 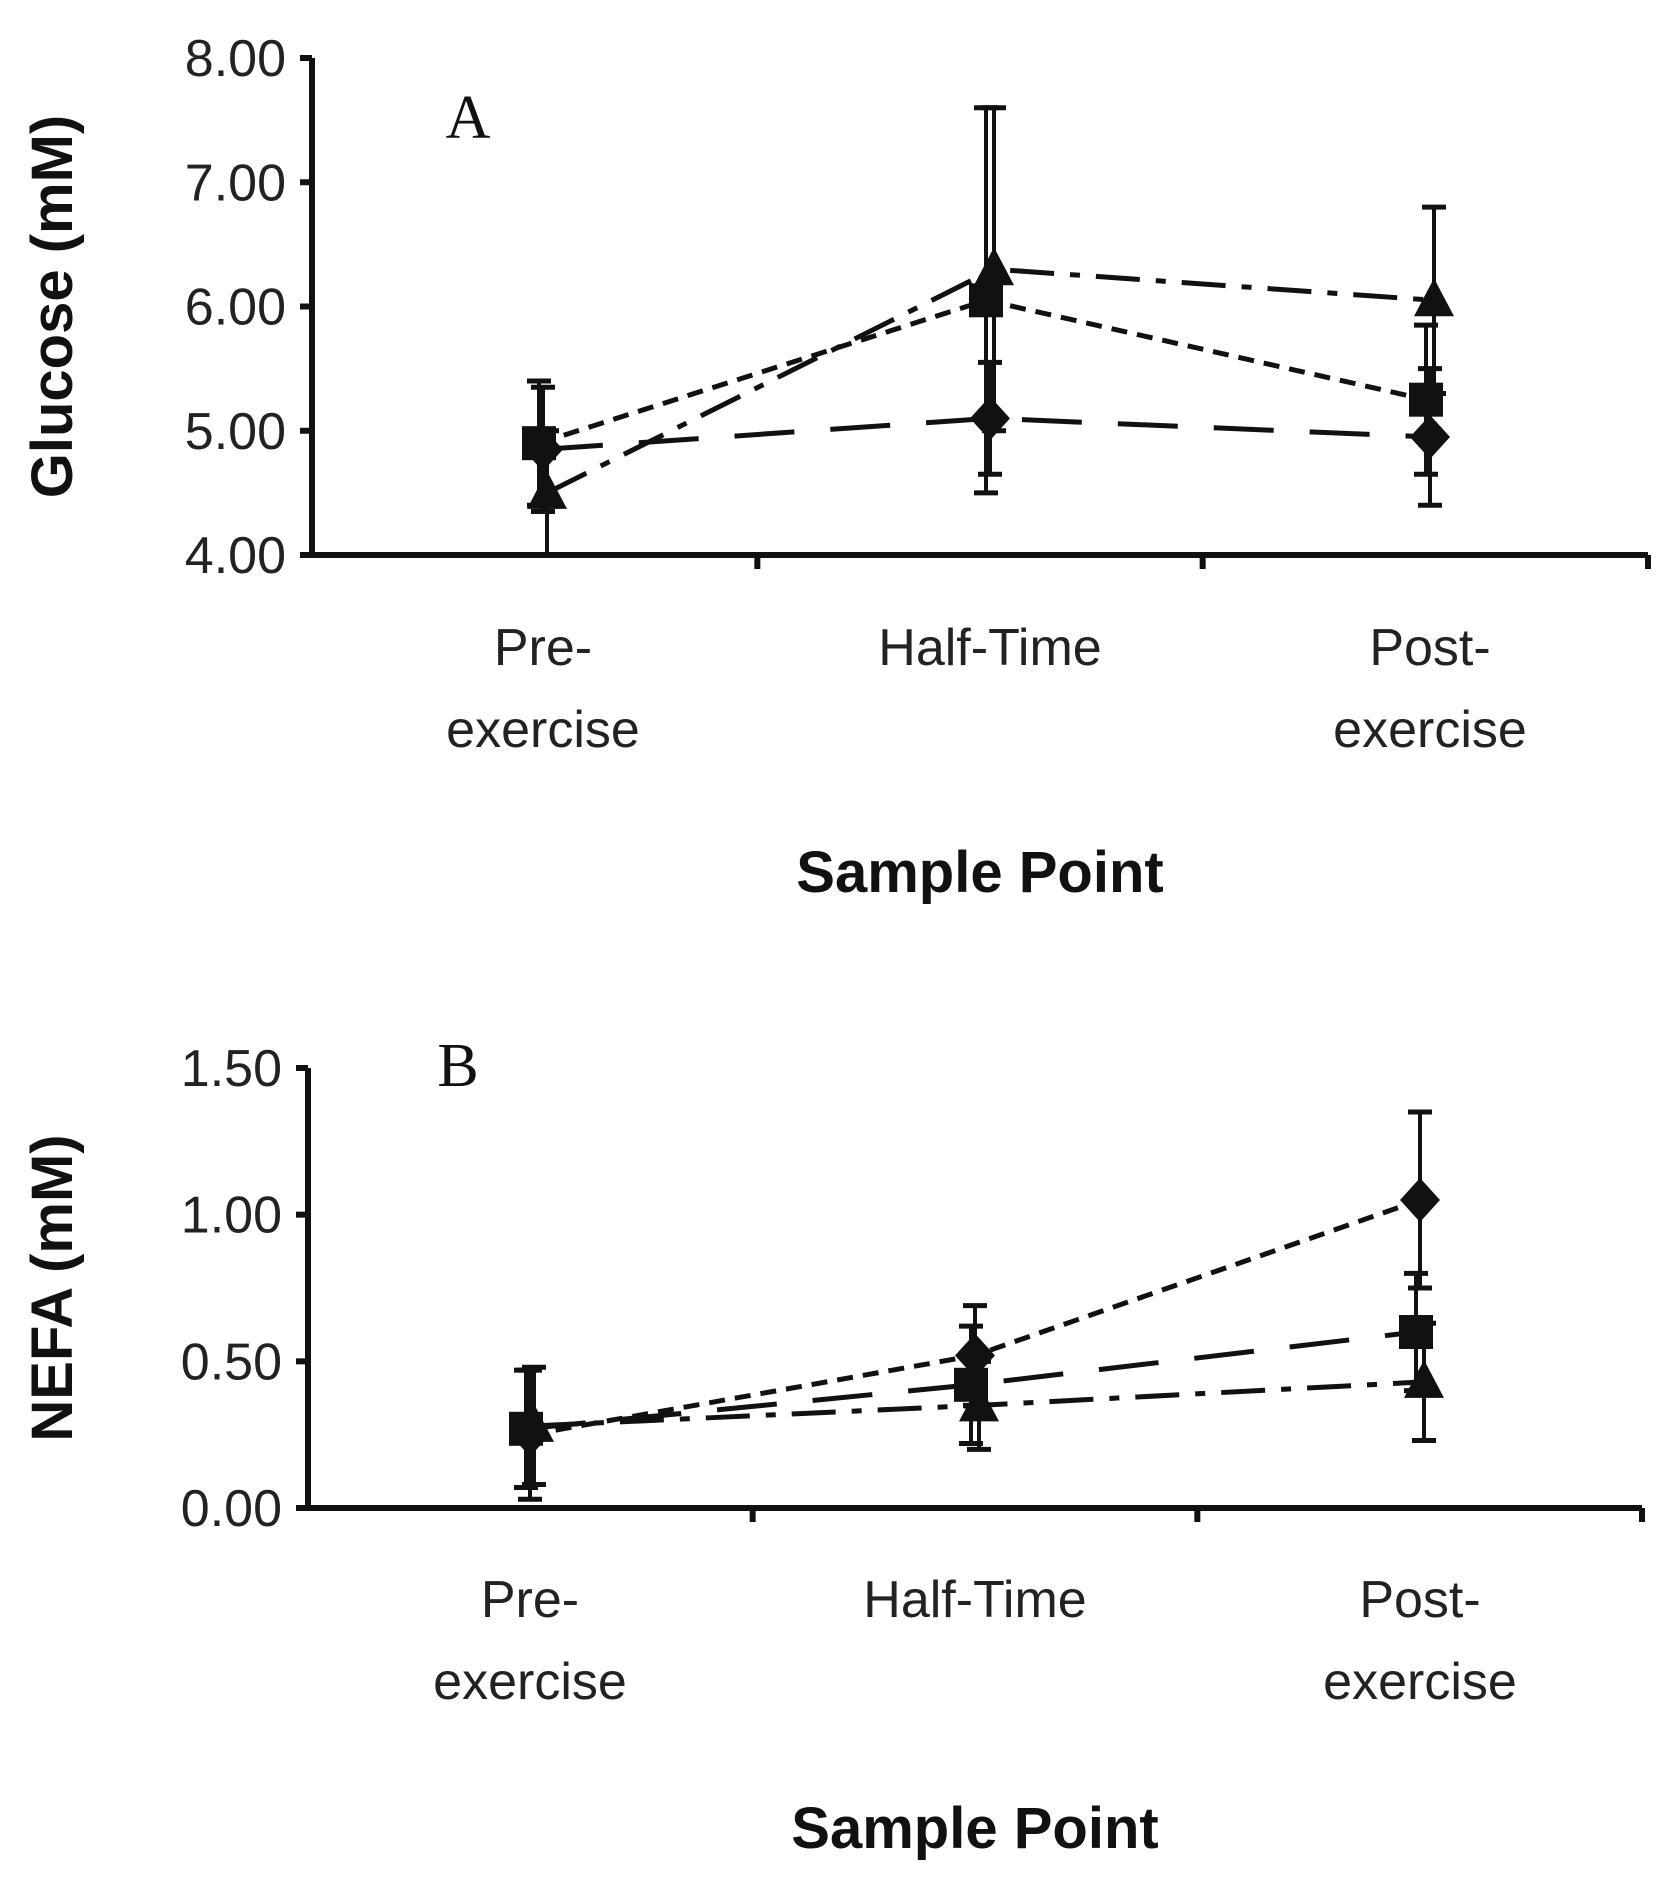 What do you see at coordinates (235, 59) in the screenshot?
I see `y-tick-label: 8.00` at bounding box center [235, 59].